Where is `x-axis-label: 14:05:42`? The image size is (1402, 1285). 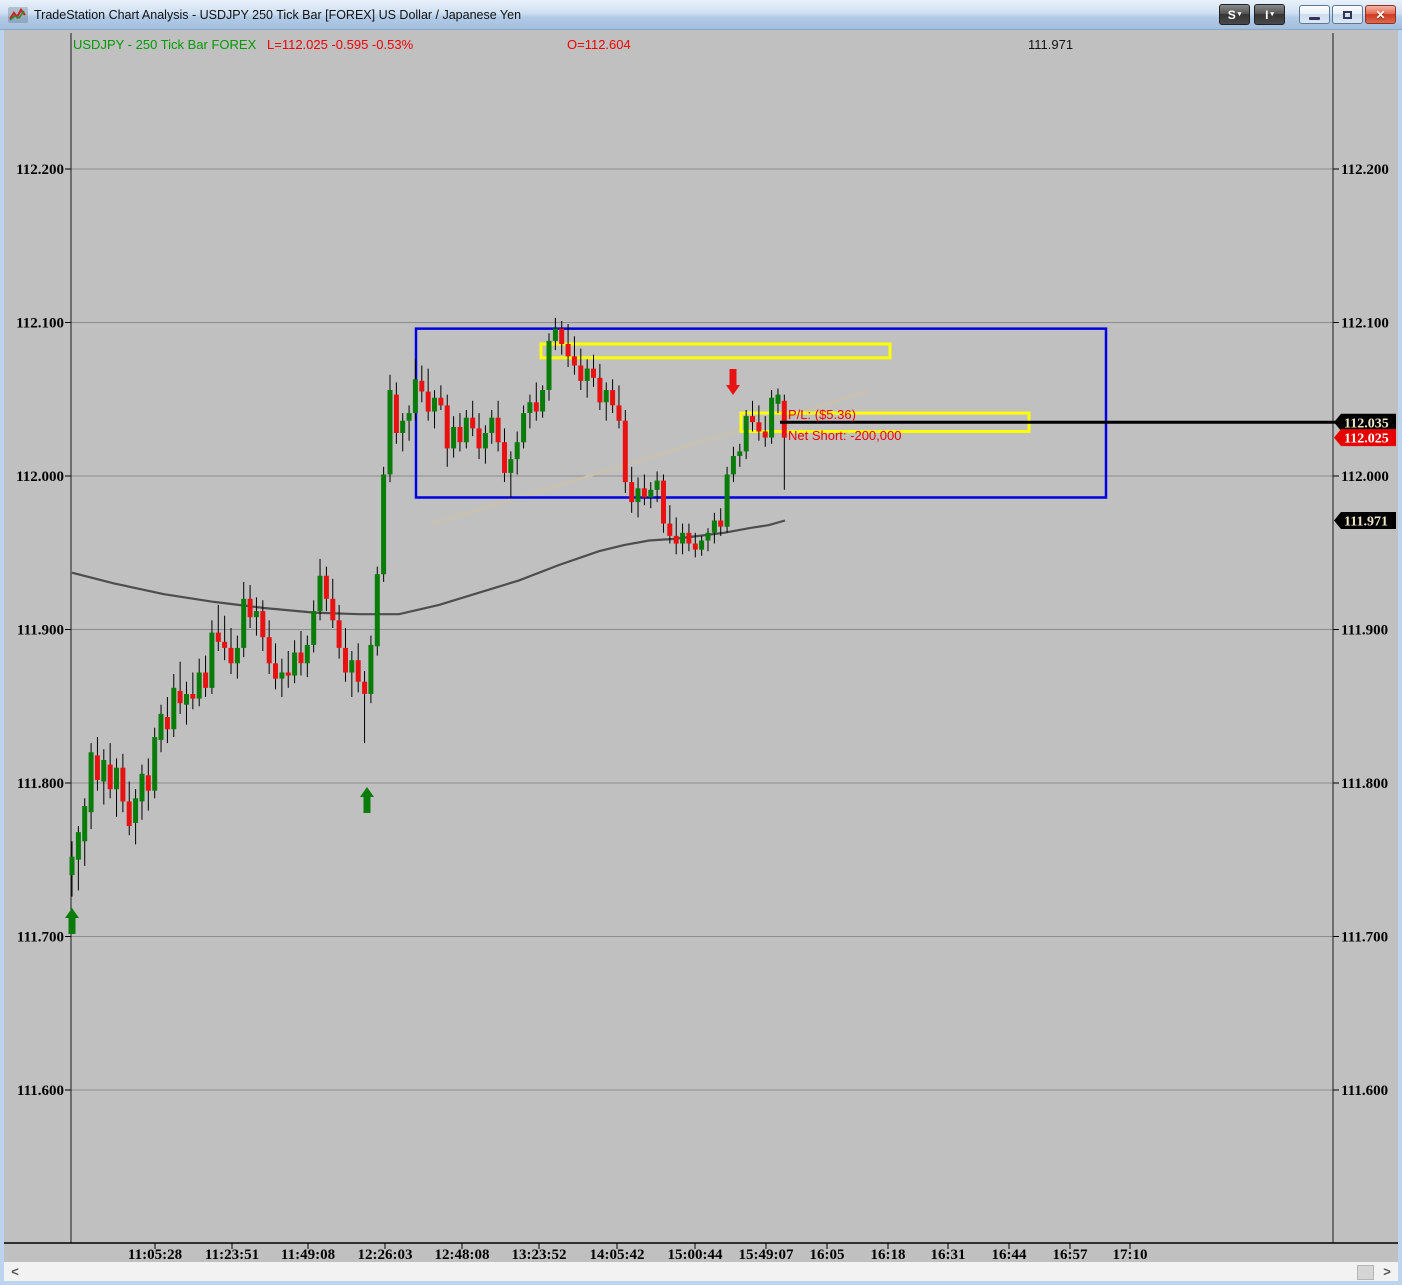 x-axis-label: 14:05:42 is located at coordinates (617, 1254).